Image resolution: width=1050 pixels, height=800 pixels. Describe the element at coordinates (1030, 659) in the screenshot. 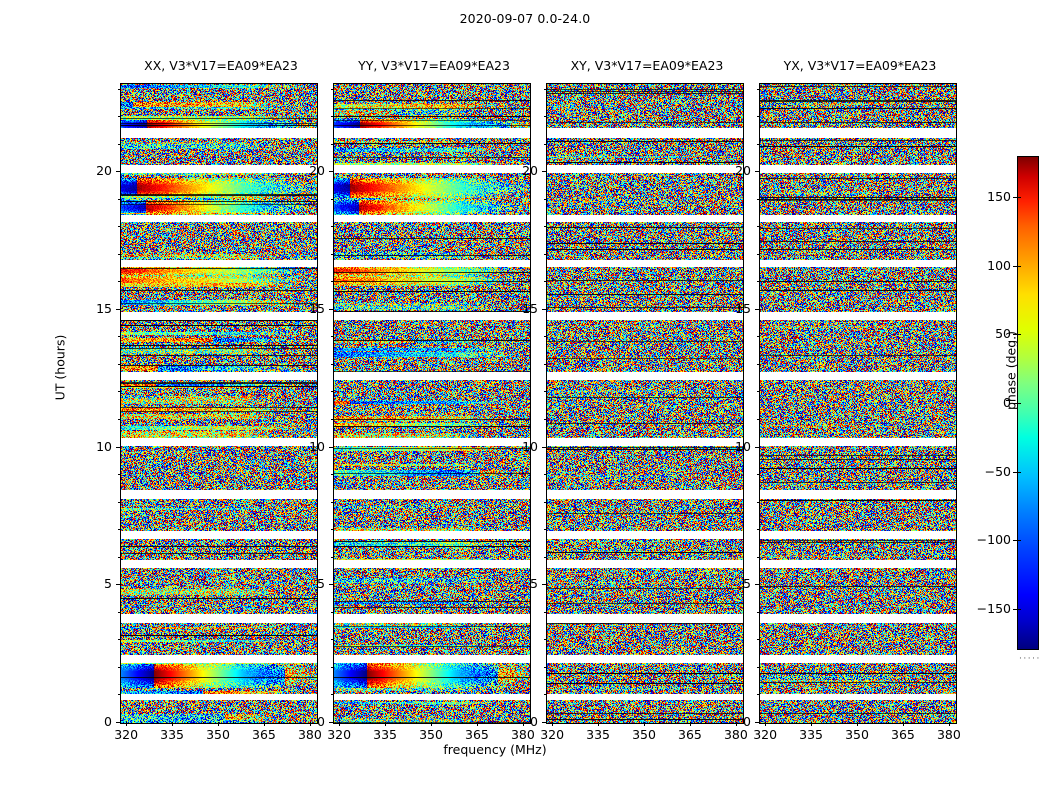

I see `colorbar-overflow-marks: ·····` at that location.